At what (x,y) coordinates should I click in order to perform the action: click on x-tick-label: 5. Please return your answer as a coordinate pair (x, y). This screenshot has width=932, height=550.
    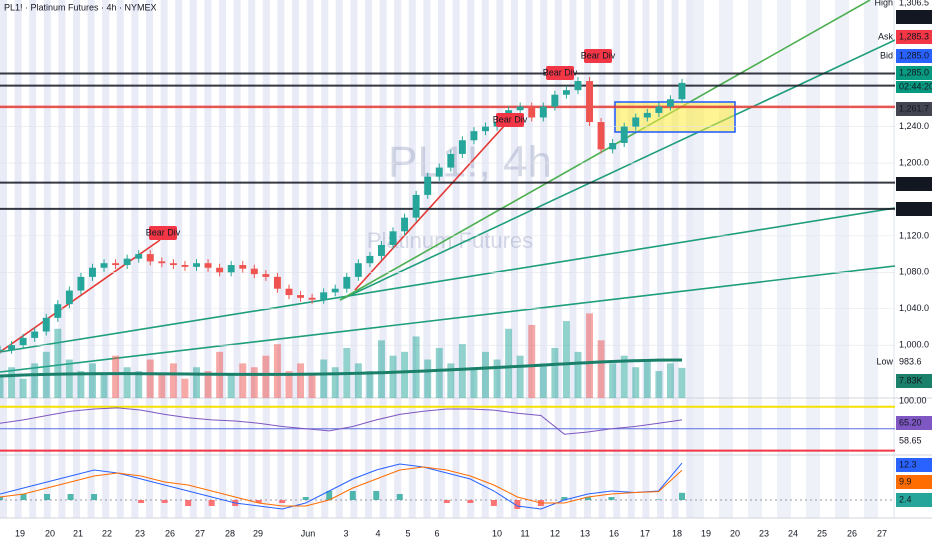
    Looking at the image, I should click on (407, 533).